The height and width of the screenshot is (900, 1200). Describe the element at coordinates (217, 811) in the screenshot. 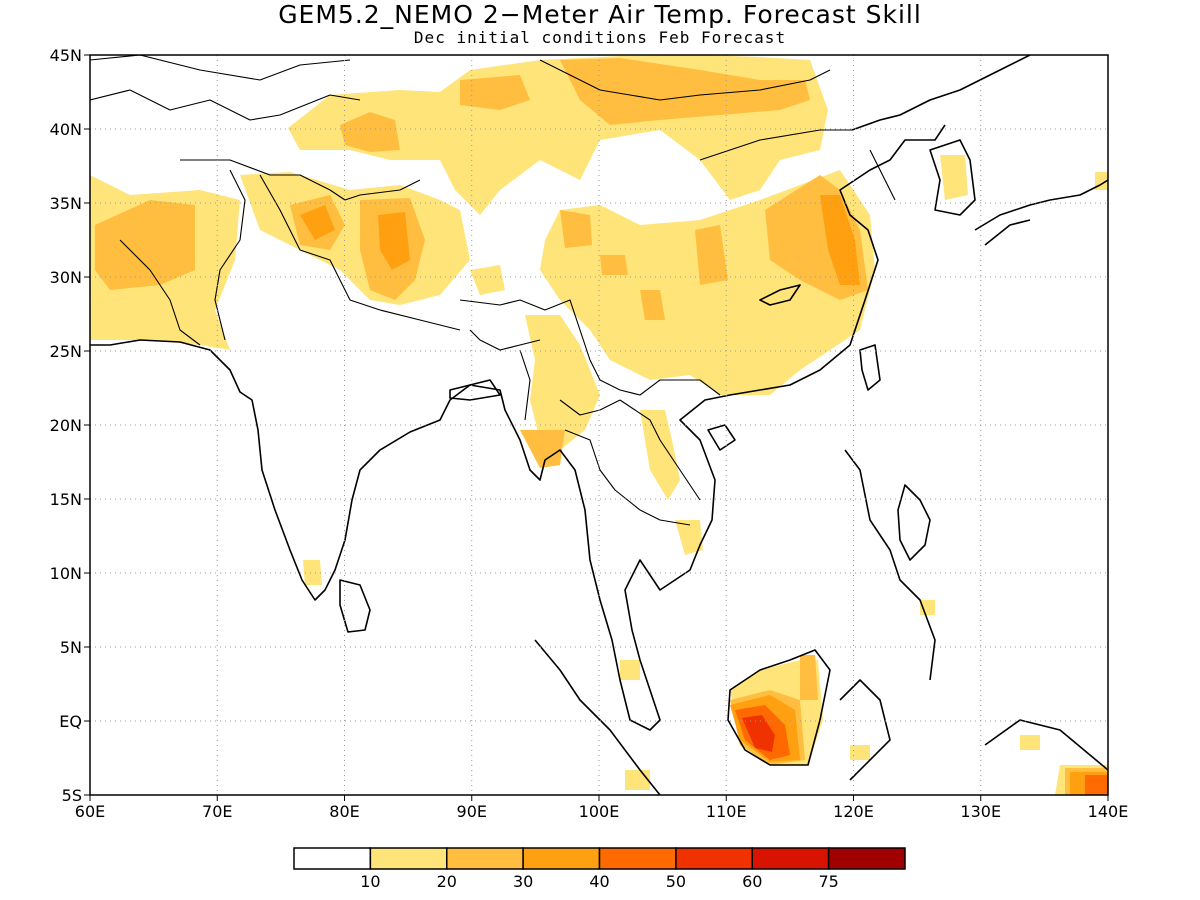

I see `lon-tick-label: 70E` at that location.